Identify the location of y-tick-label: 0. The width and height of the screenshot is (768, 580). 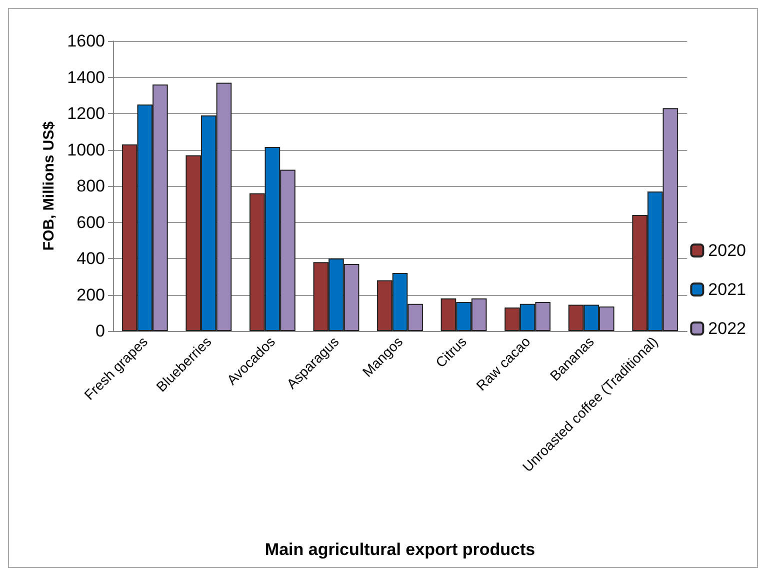
(100, 331).